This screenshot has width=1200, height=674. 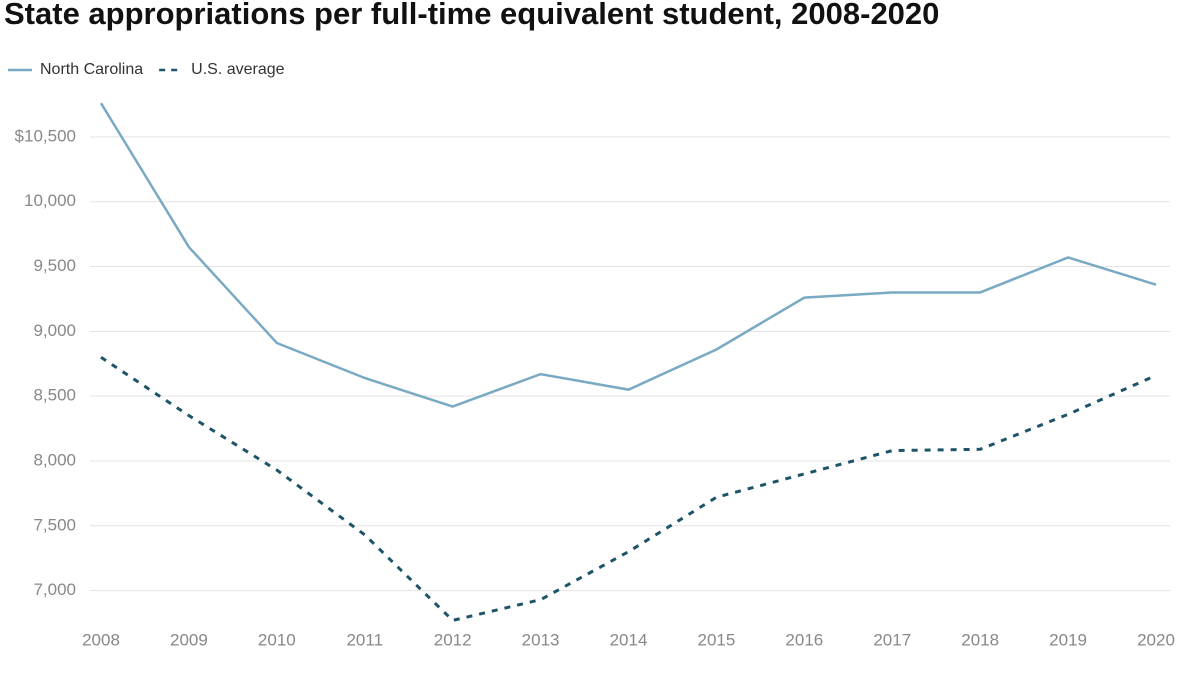 I want to click on x-tick-label: 2018, so click(x=980, y=639).